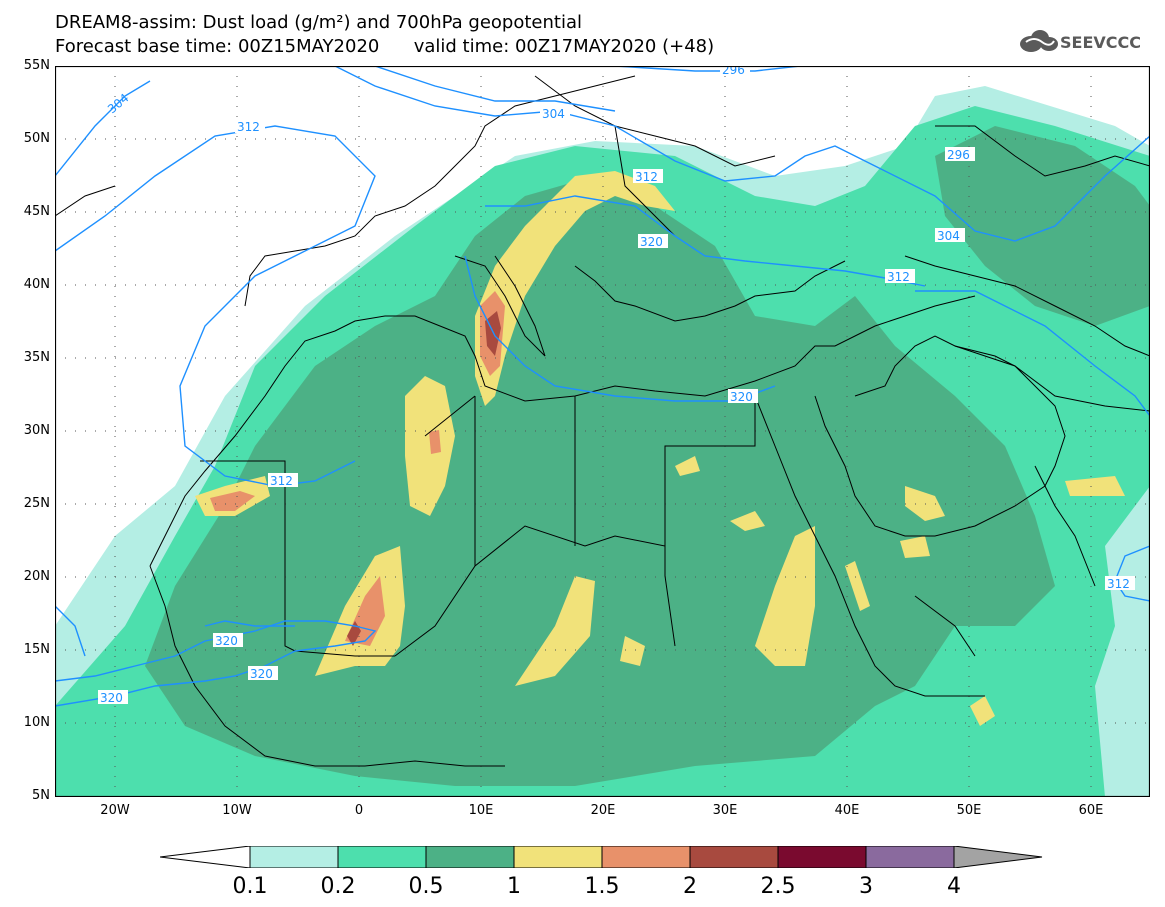  Describe the element at coordinates (998, 857) in the screenshot. I see `colorbar-over-arrow` at that location.